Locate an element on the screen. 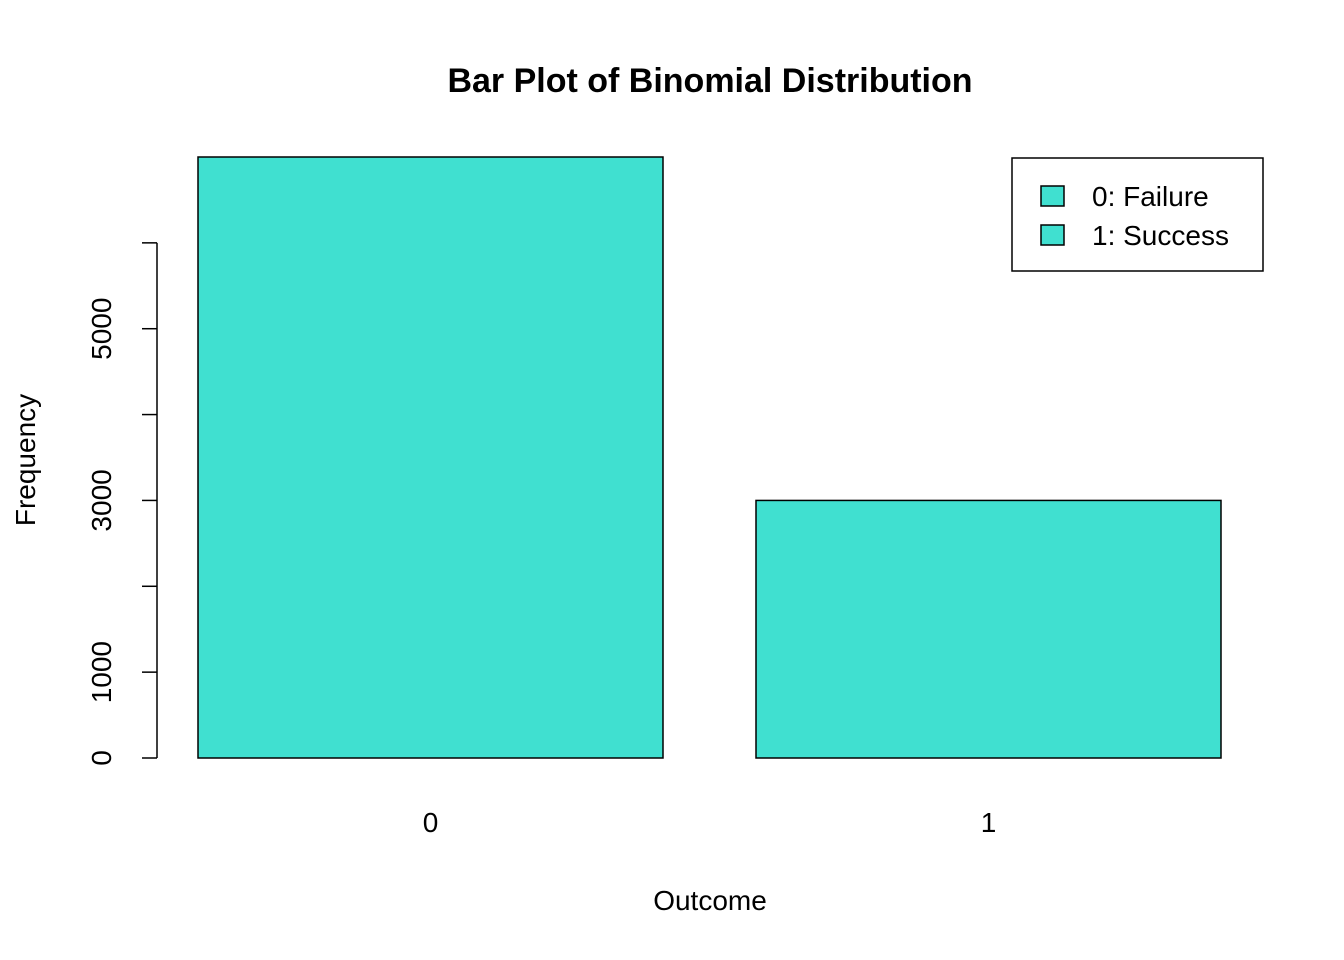 Image resolution: width=1344 pixels, height=960 pixels. legend-box is located at coordinates (1137, 214).